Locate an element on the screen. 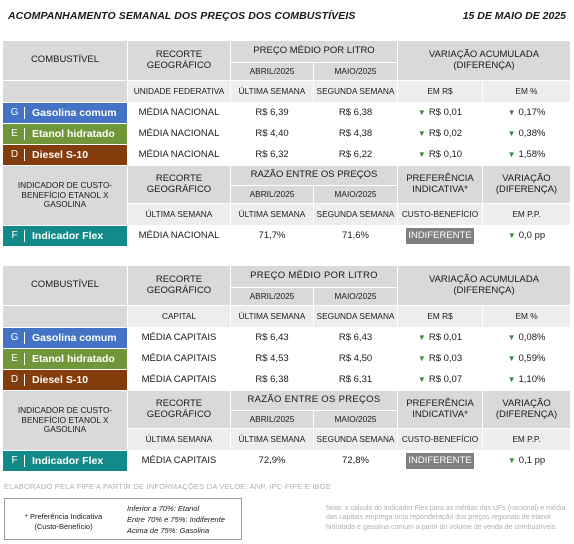  legend-line-etanol: Inferior a 70%: Etanol is located at coordinates (163, 508).